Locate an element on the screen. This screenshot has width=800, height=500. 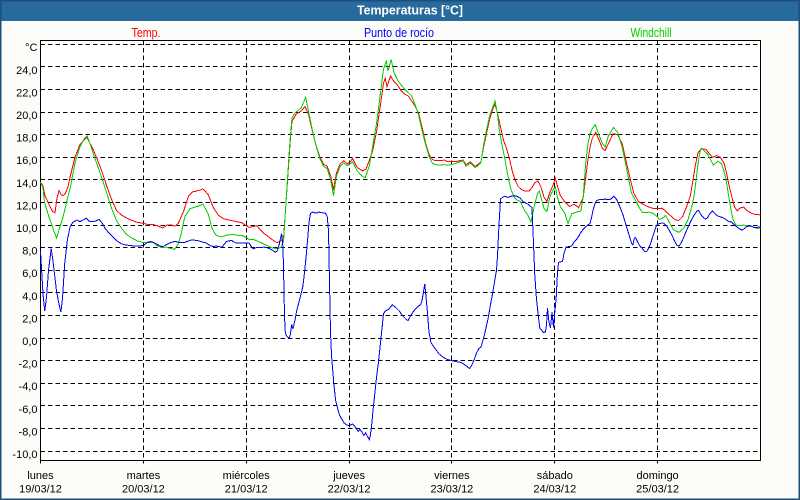
svg-text: jueves is located at coordinates (348, 476).